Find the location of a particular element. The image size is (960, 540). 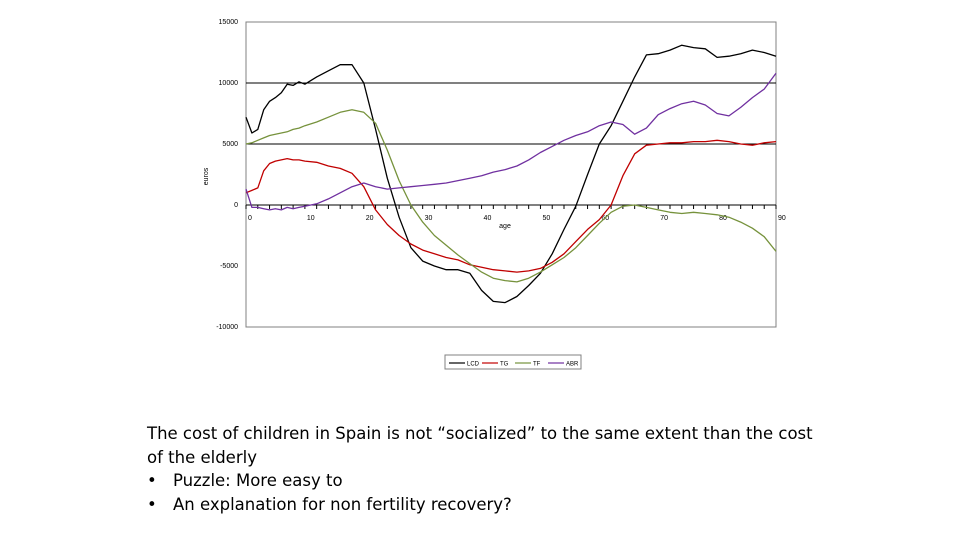

x-axis-title: age is located at coordinates (505, 226).